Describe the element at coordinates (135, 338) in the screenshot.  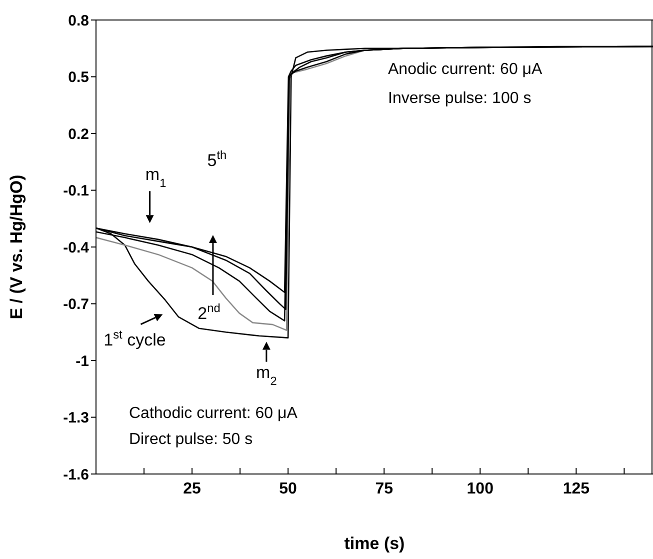
I see `annotation: 1$^{st}$ cycle` at that location.